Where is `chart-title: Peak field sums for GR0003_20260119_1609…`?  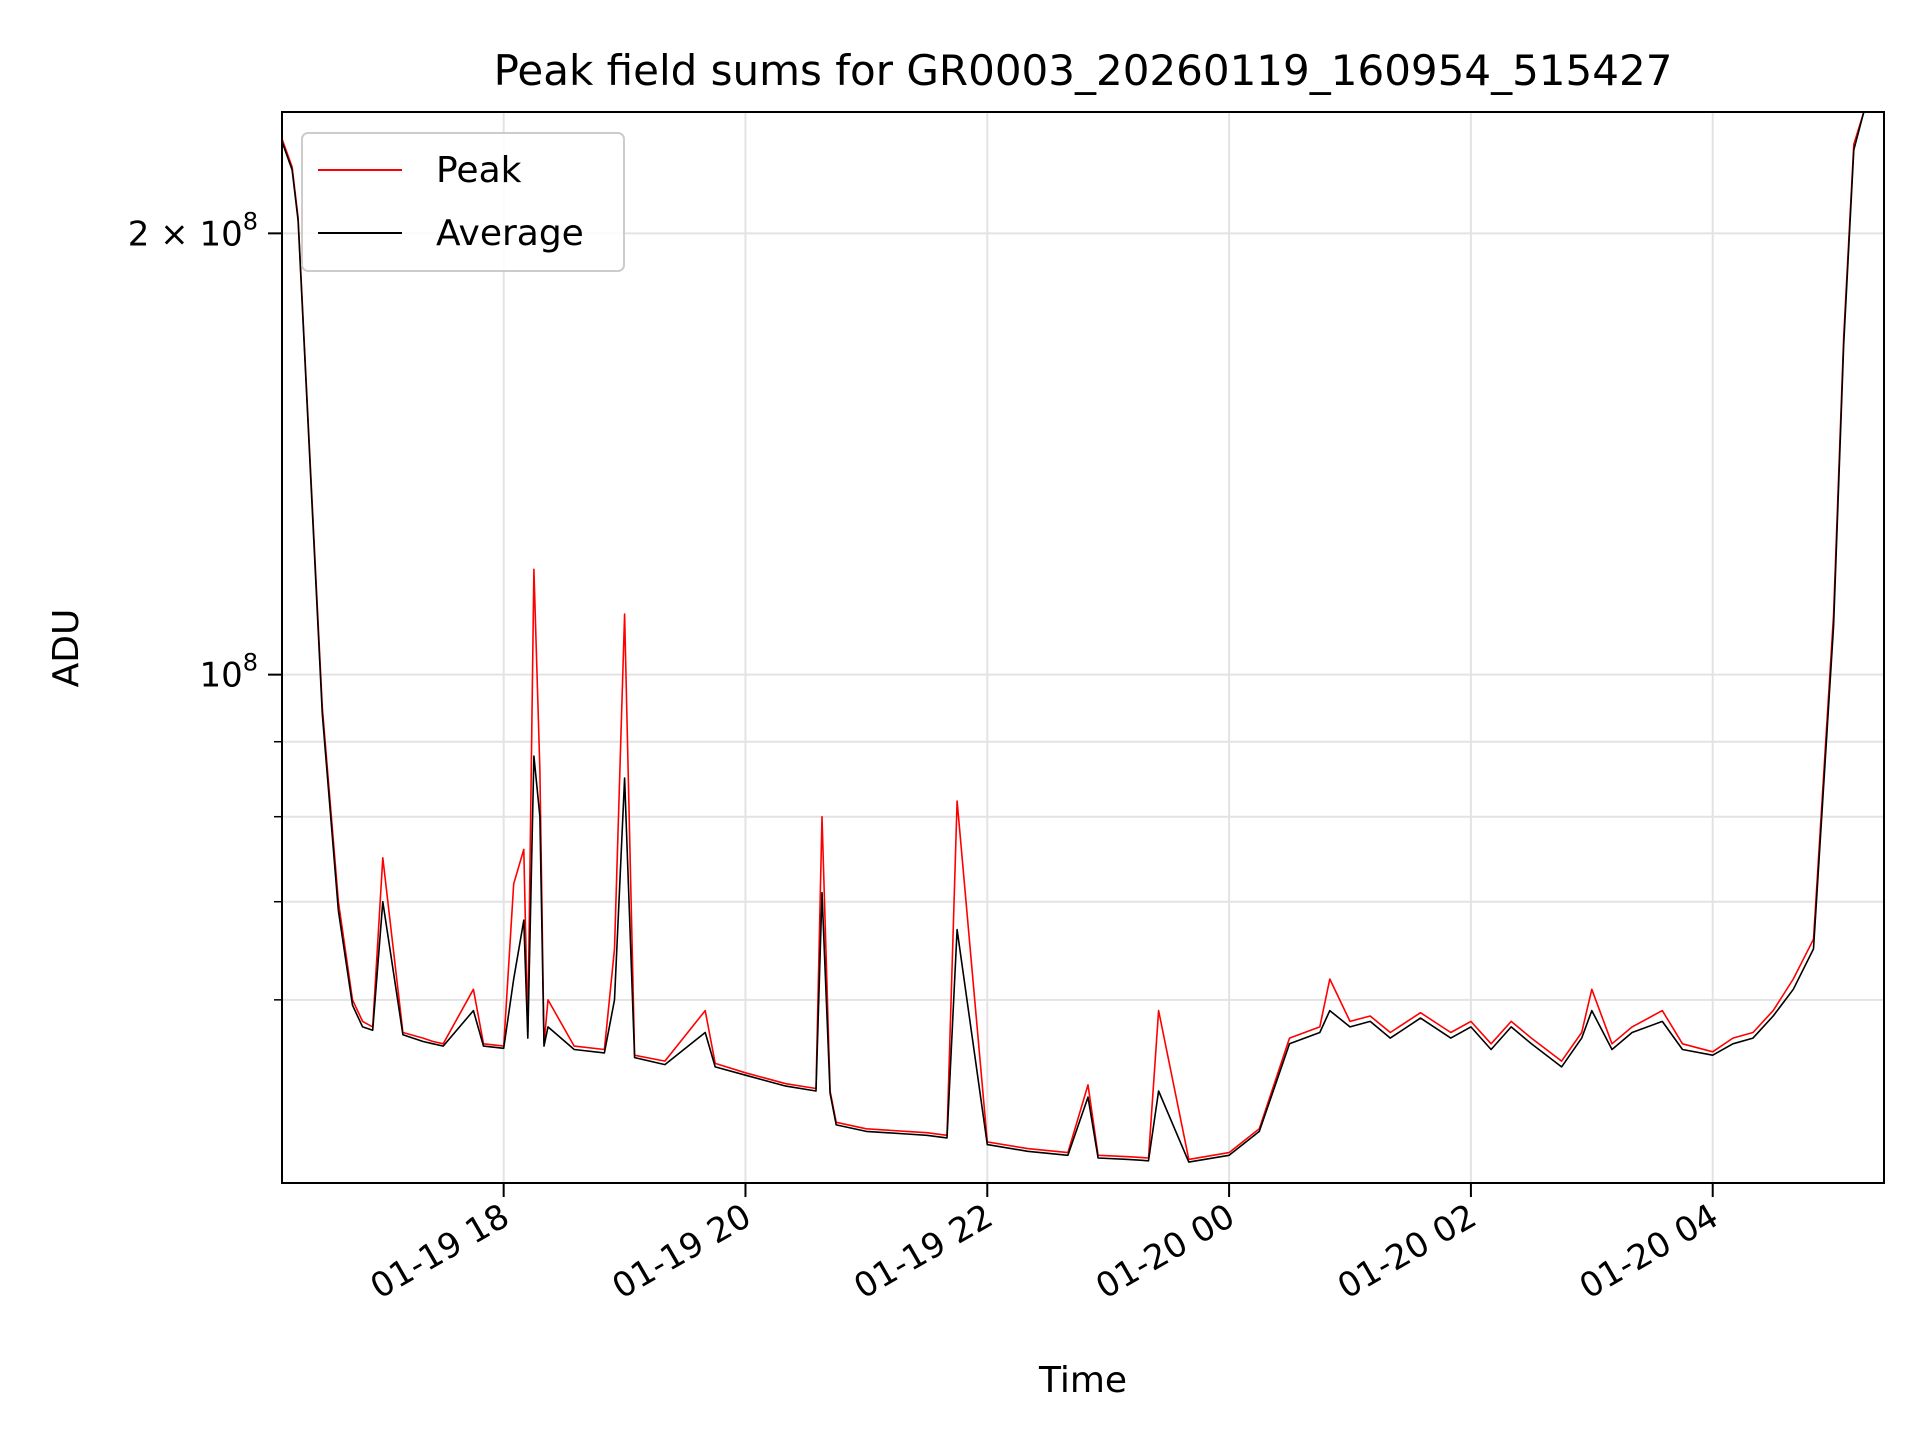 chart-title: Peak field sums for GR0003_20260119_1609… is located at coordinates (1083, 70).